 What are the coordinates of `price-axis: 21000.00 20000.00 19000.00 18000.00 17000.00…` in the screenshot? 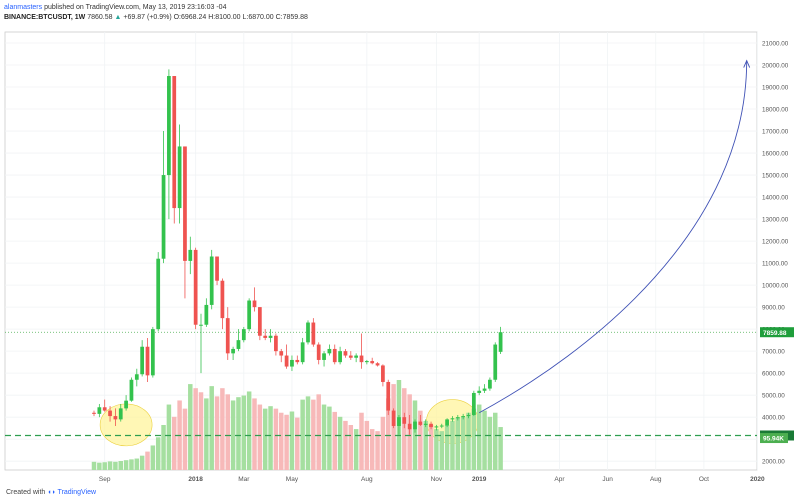 It's located at (777, 253).